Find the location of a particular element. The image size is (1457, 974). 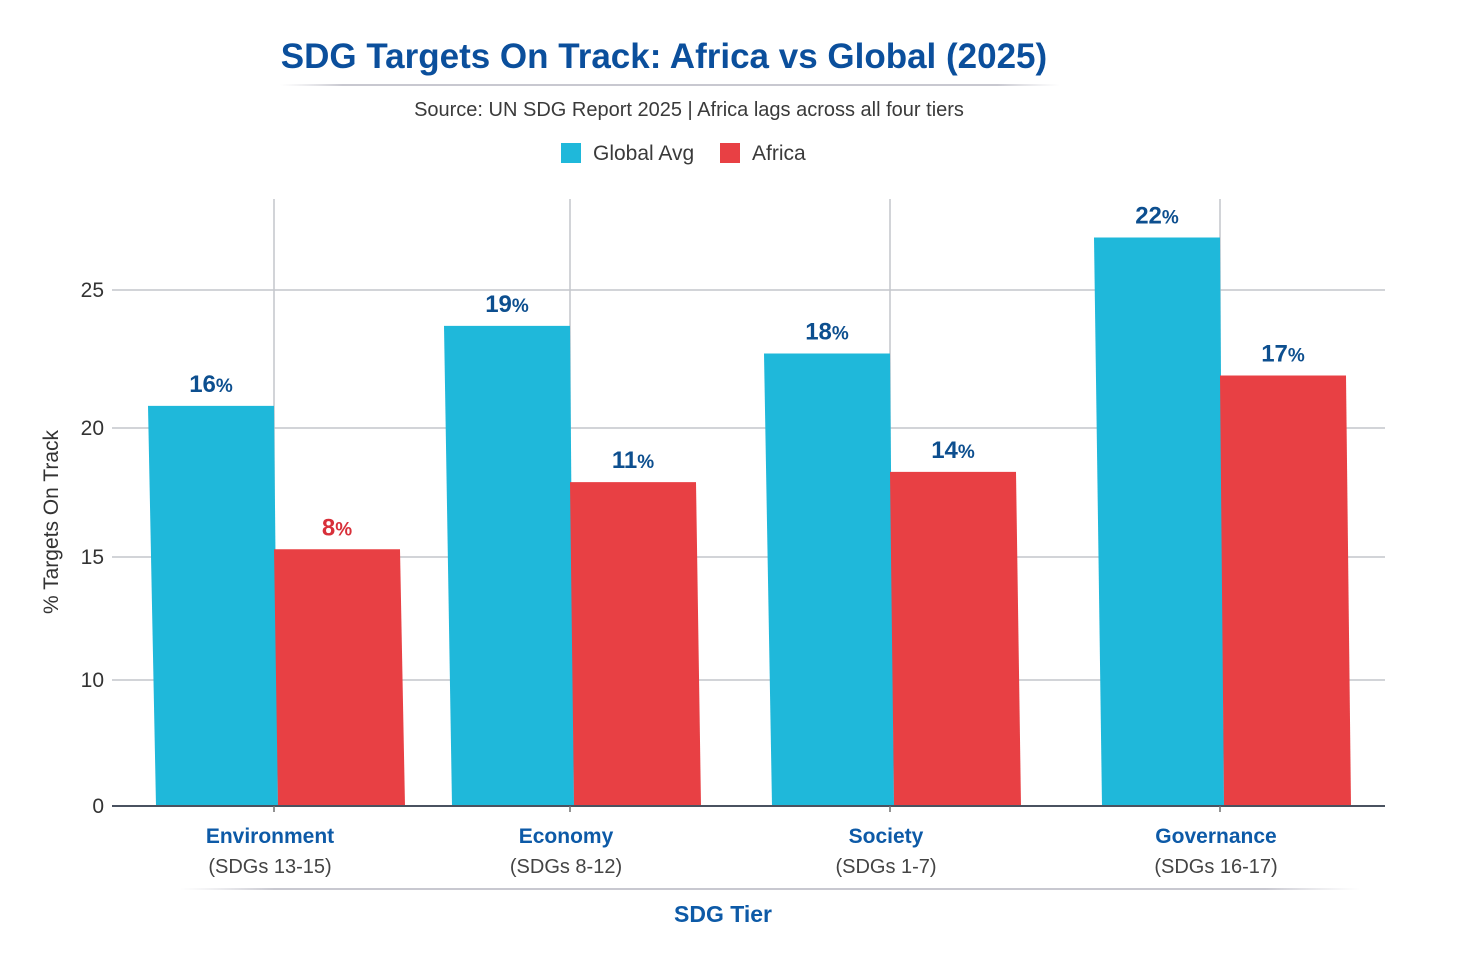

x-category-label: Economy is located at coordinates (566, 836).